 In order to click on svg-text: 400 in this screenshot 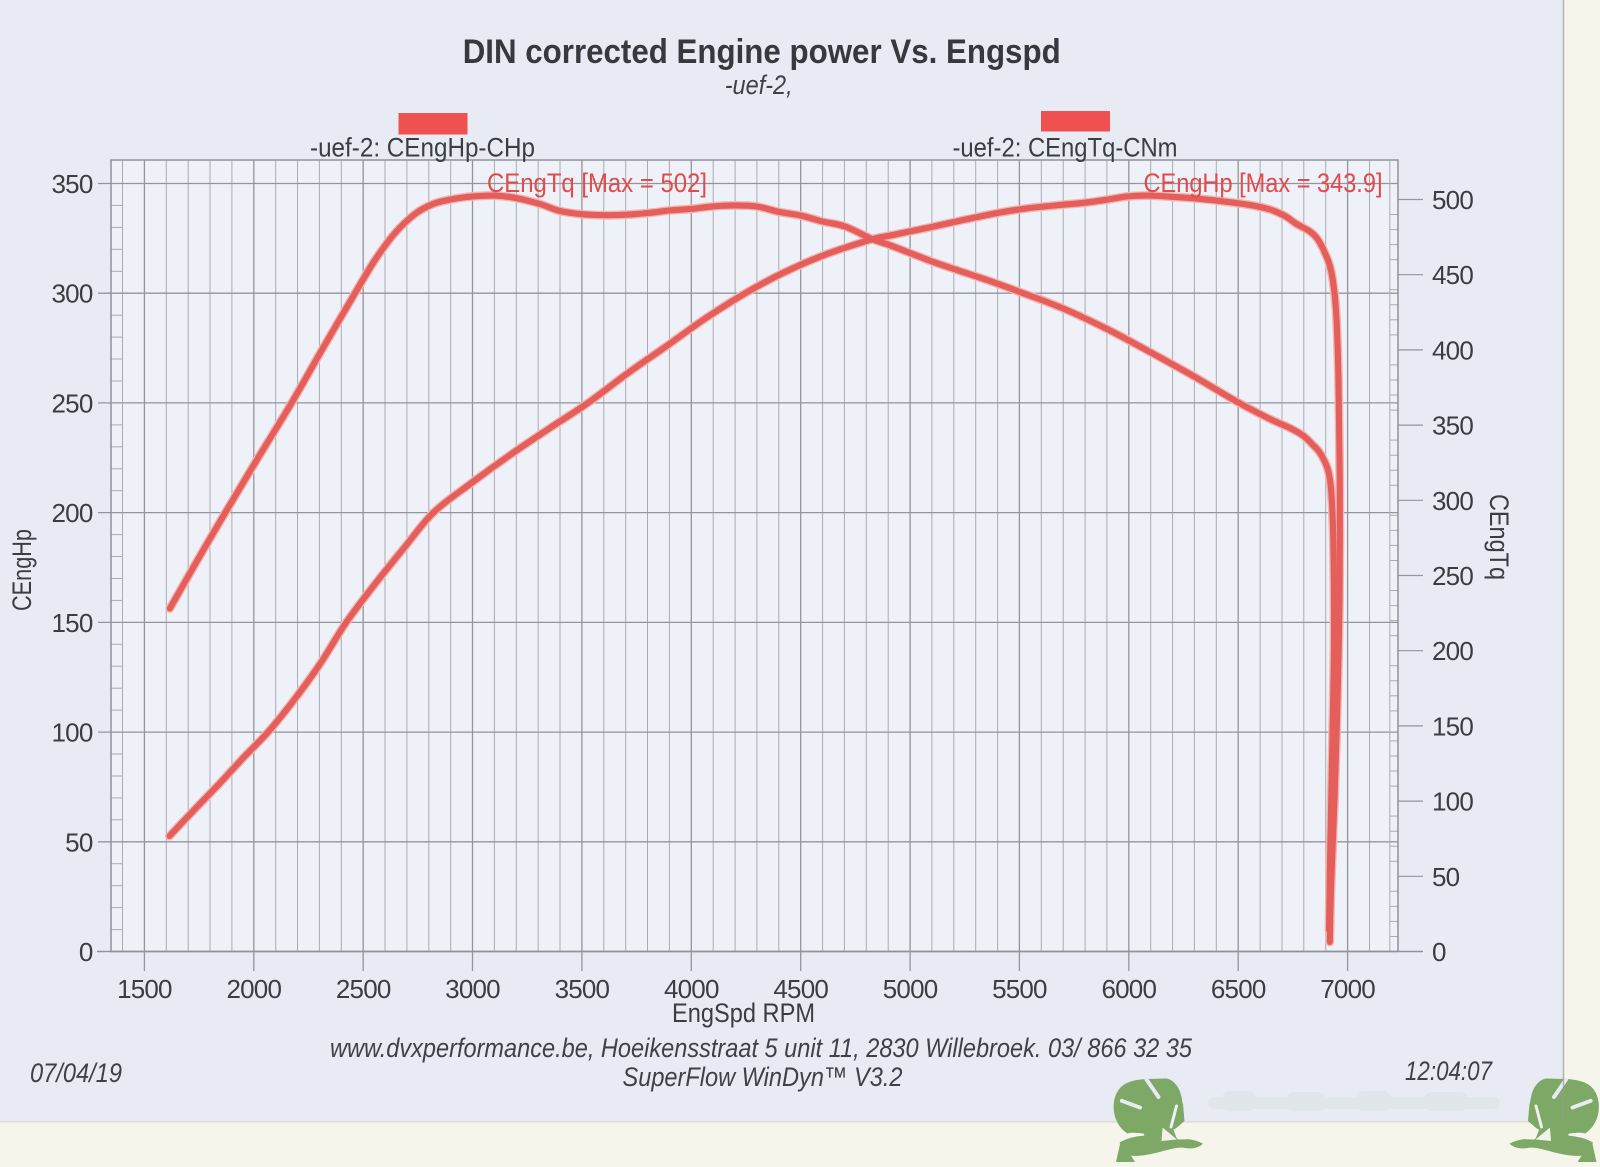, I will do `click(1452, 350)`.